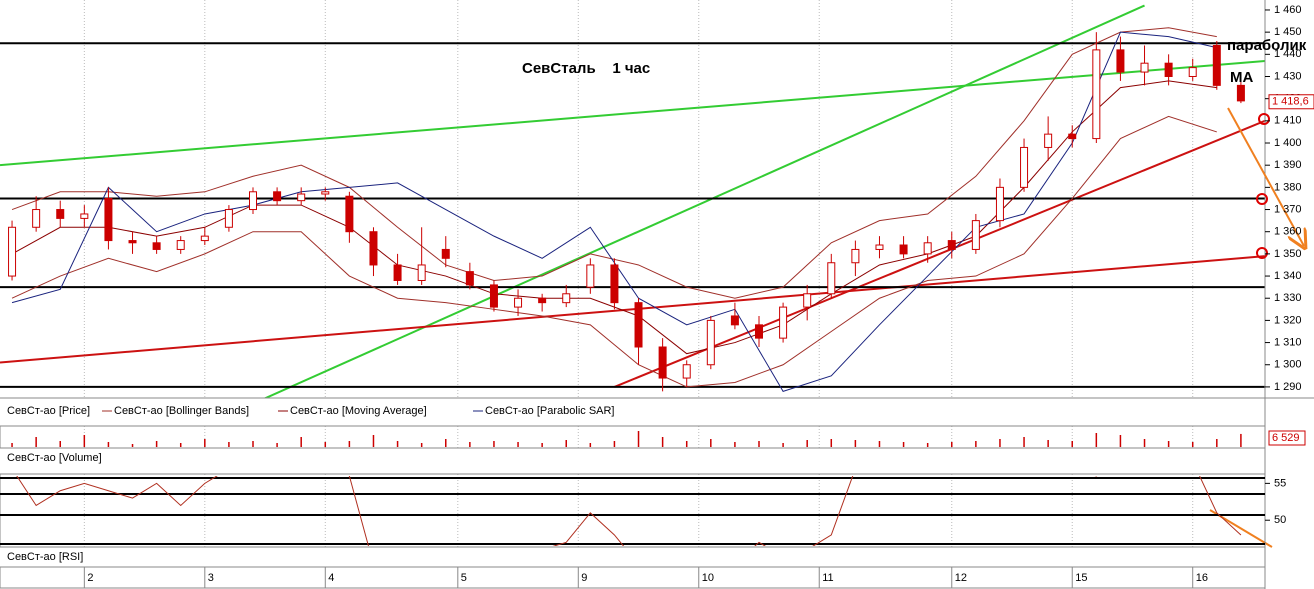 The height and width of the screenshot is (589, 1314). I want to click on volume-box, so click(1287, 438).